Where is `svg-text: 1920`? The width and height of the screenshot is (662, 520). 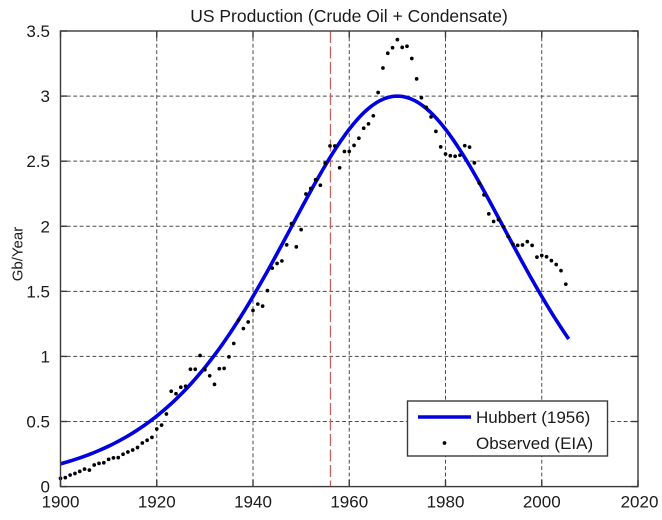
svg-text: 1920 is located at coordinates (157, 501).